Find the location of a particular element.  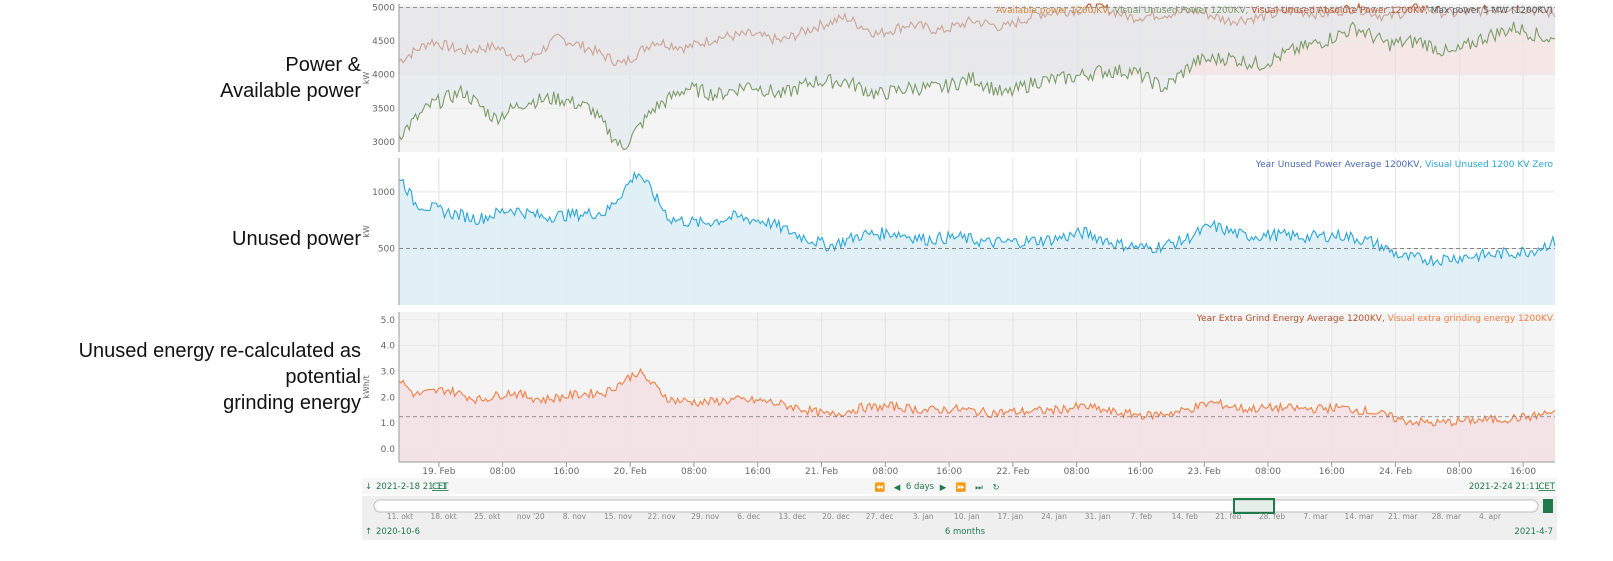

y-axis-title: kWh/t is located at coordinates (366, 386).